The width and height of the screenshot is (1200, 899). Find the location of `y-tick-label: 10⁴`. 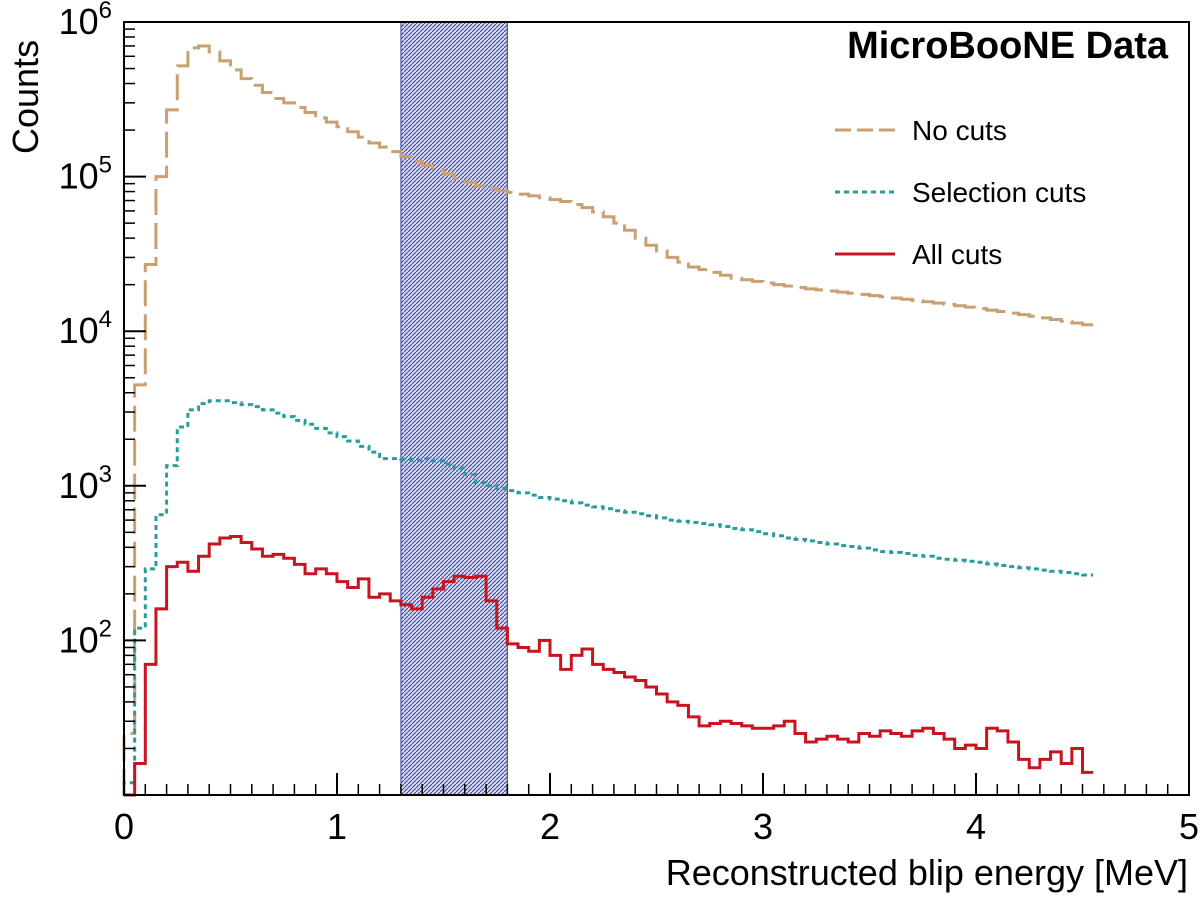

y-tick-label: 10⁴ is located at coordinates (85, 328).